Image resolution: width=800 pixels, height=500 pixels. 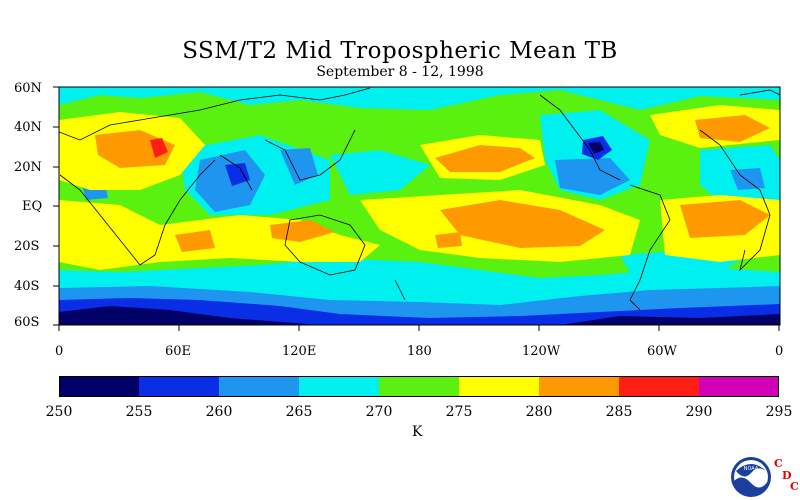 What do you see at coordinates (139, 412) in the screenshot?
I see `colorbar-tick-label: 255` at bounding box center [139, 412].